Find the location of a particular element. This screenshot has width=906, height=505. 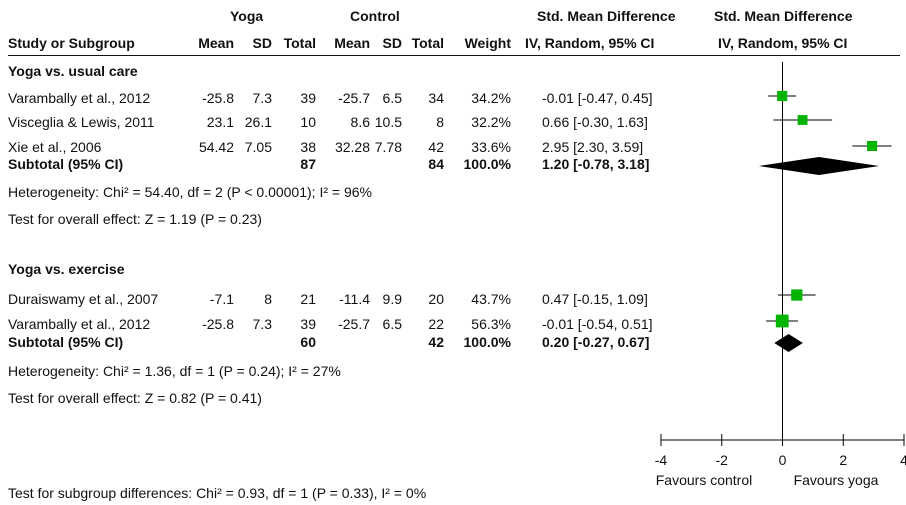

method-header: IV, Random, 95% CI is located at coordinates (590, 43).